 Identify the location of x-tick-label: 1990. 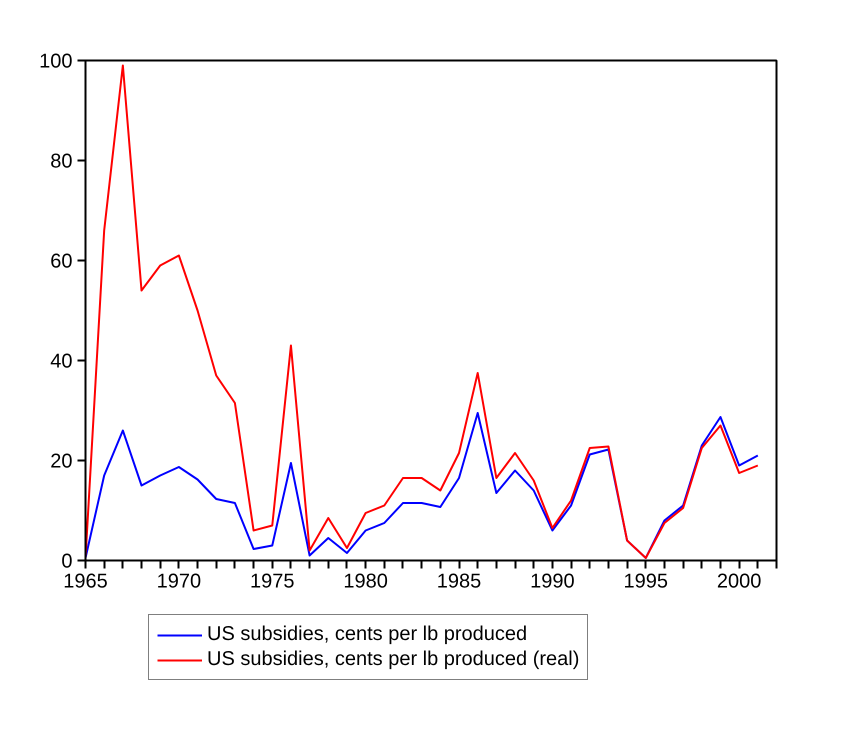
(552, 581).